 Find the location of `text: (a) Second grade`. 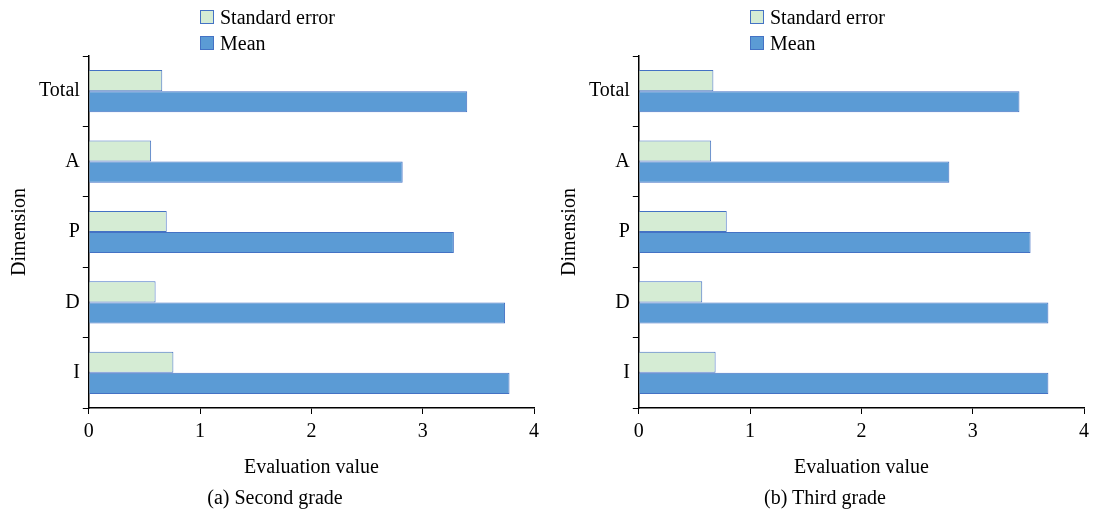

text: (a) Second grade is located at coordinates (275, 497).